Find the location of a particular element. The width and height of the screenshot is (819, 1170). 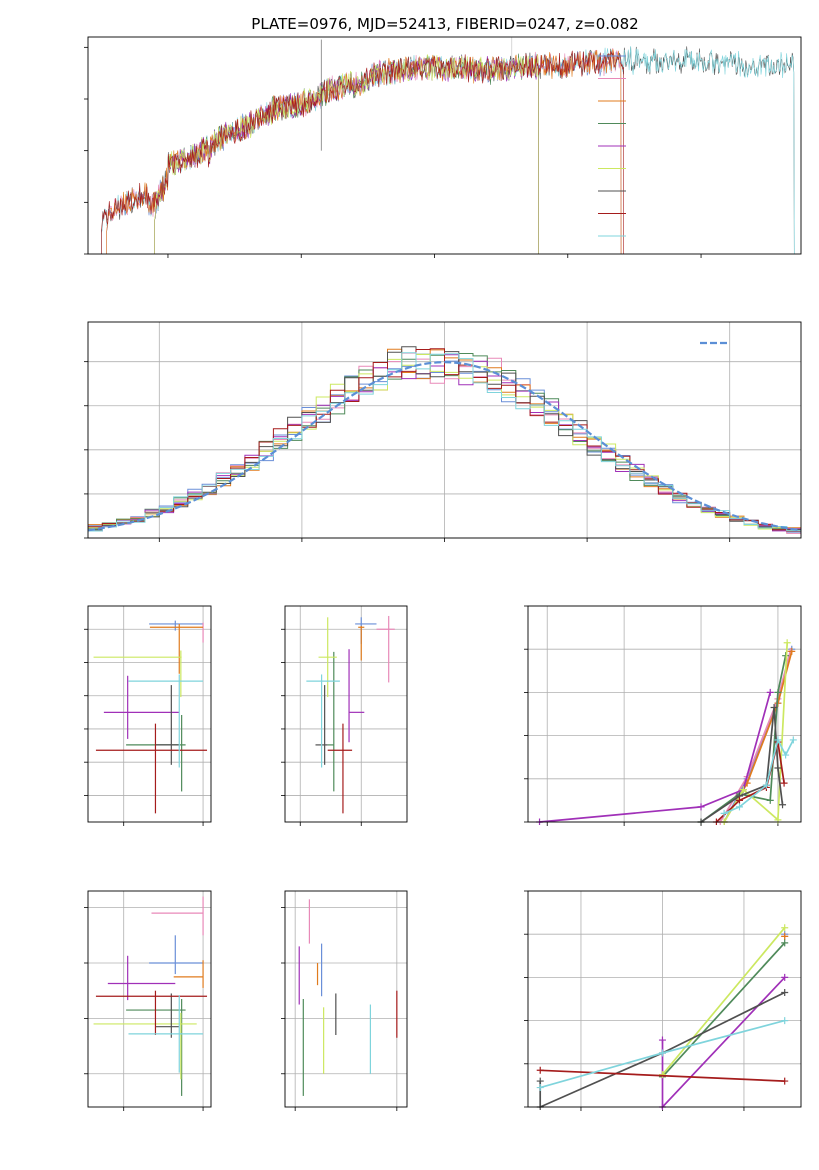

spectrum-line-salpeter-stelib is located at coordinates (362, 152).